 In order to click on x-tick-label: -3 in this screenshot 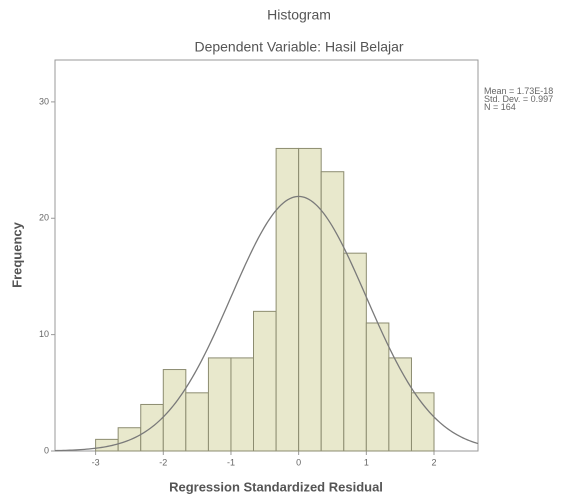, I will do `click(96, 462)`.